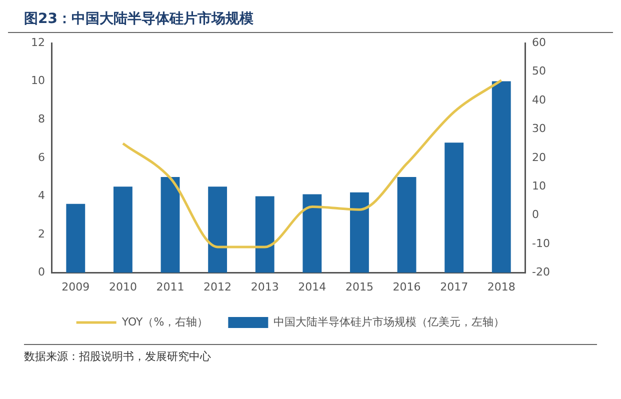  What do you see at coordinates (118, 356) in the screenshot?
I see `source-note: 数据来源：招股说明书，发展研究中心` at bounding box center [118, 356].